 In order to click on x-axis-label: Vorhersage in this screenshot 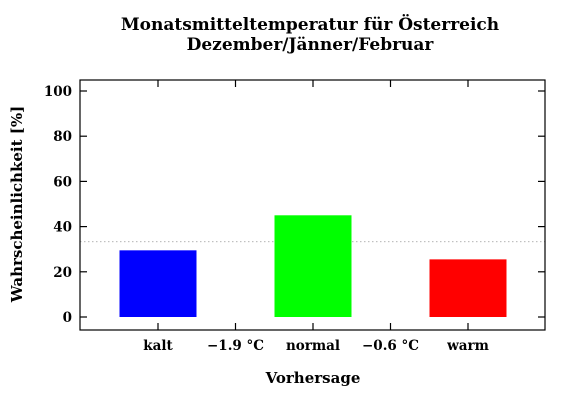, I will do `click(313, 378)`.